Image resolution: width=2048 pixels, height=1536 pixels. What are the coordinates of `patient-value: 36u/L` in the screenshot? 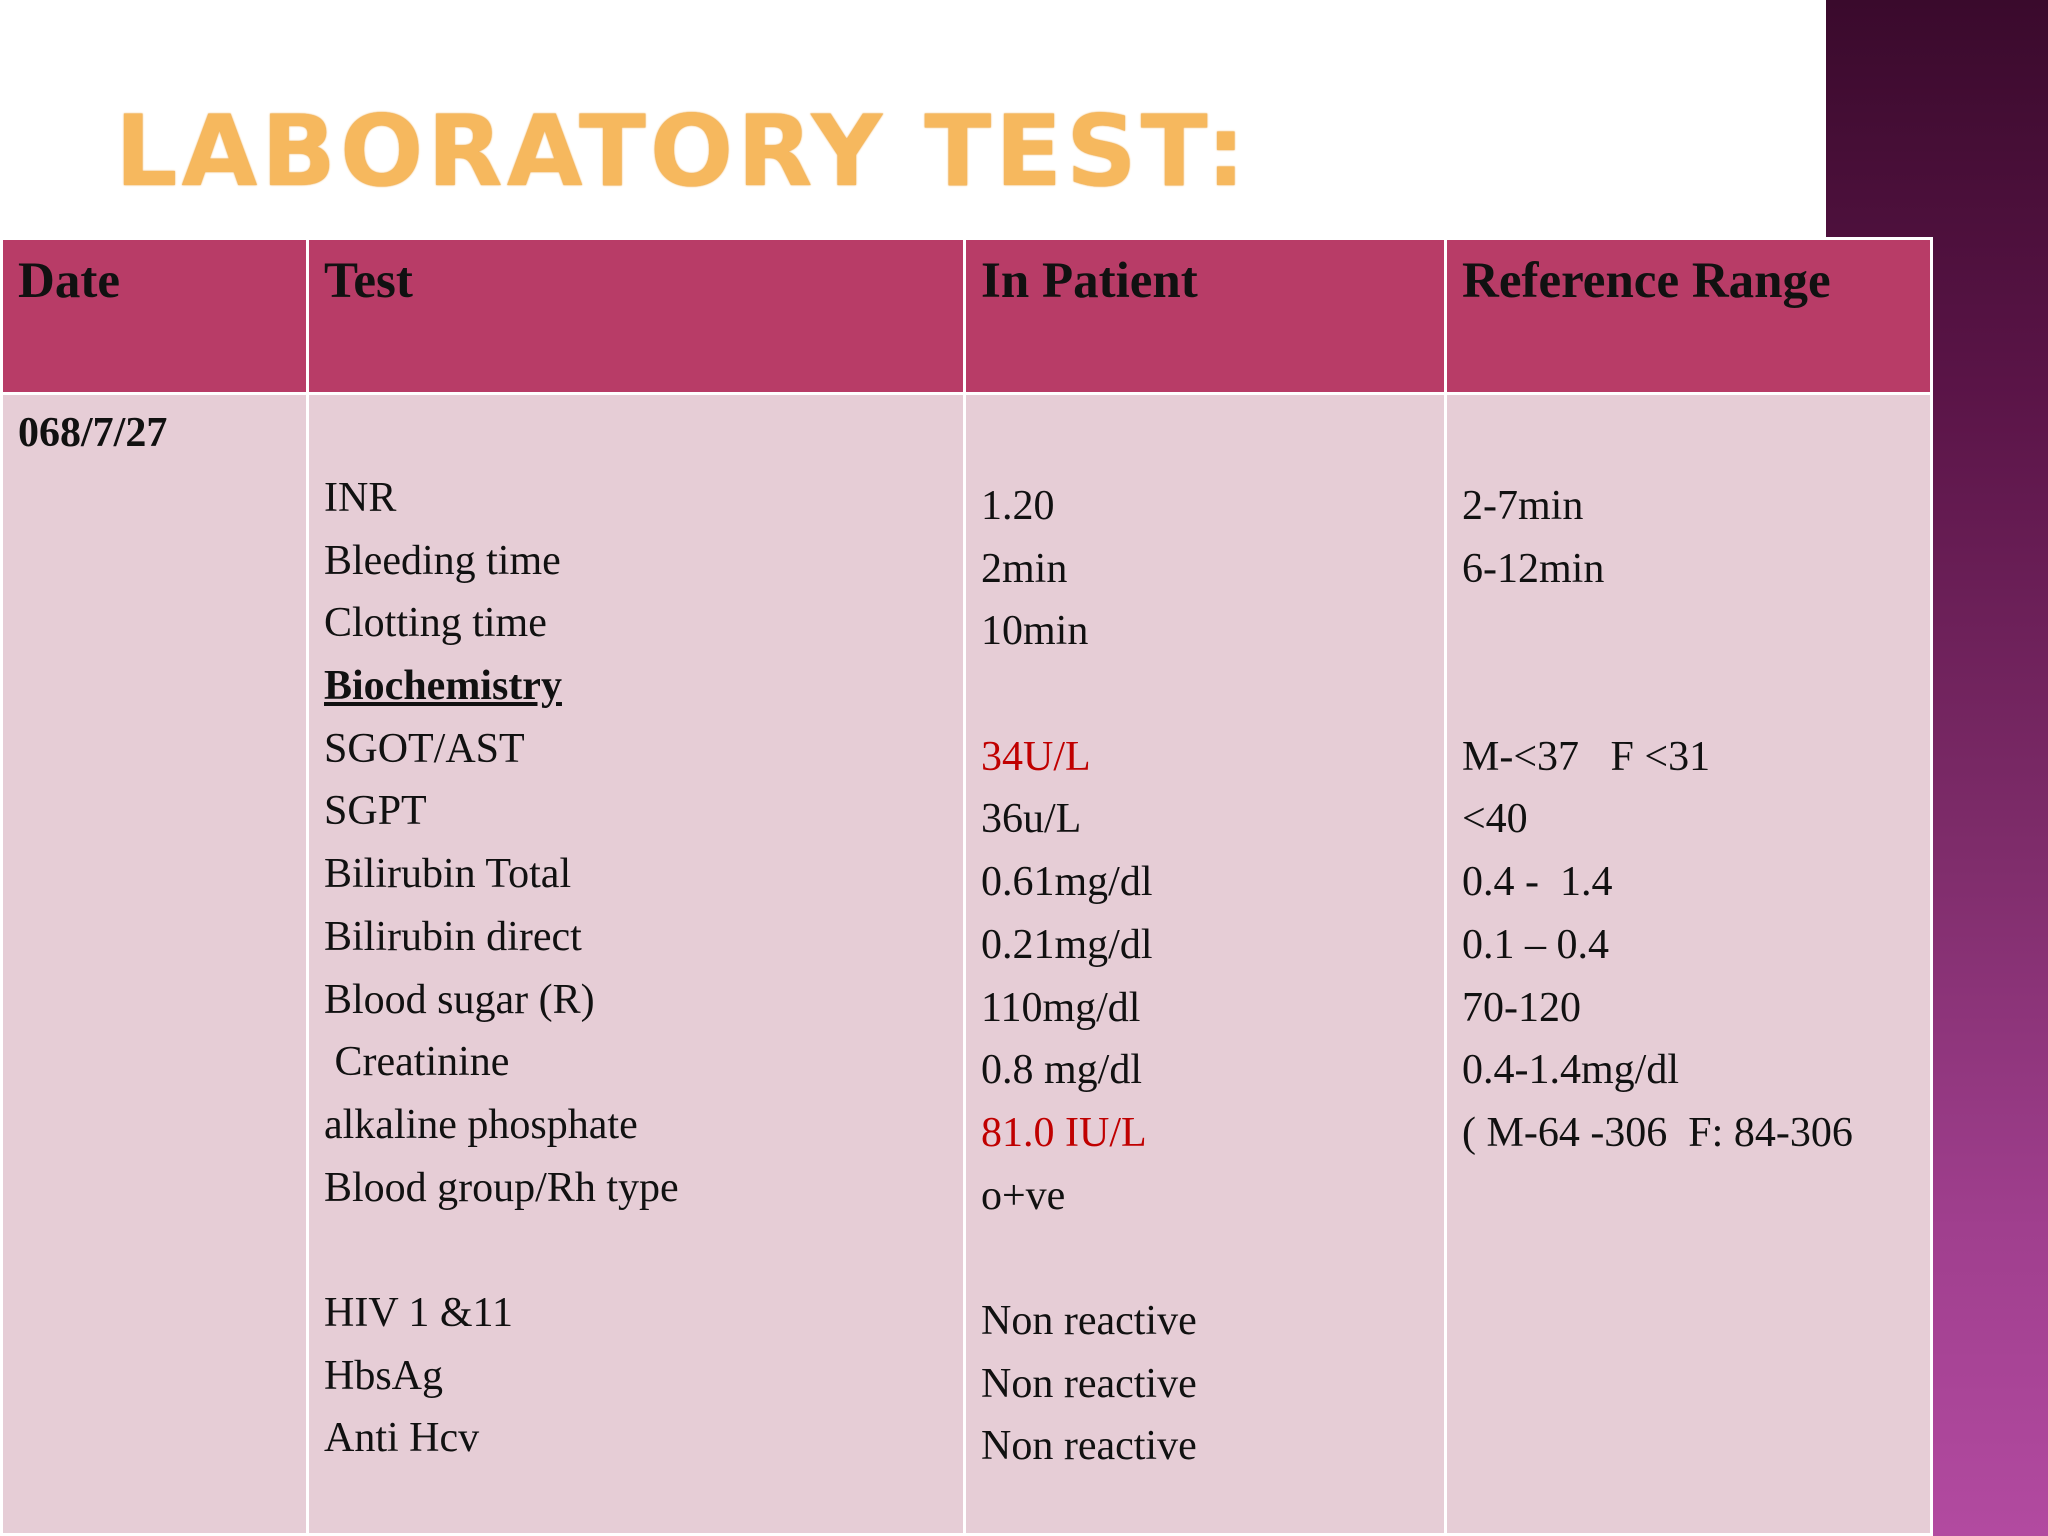 It's located at (1031, 819).